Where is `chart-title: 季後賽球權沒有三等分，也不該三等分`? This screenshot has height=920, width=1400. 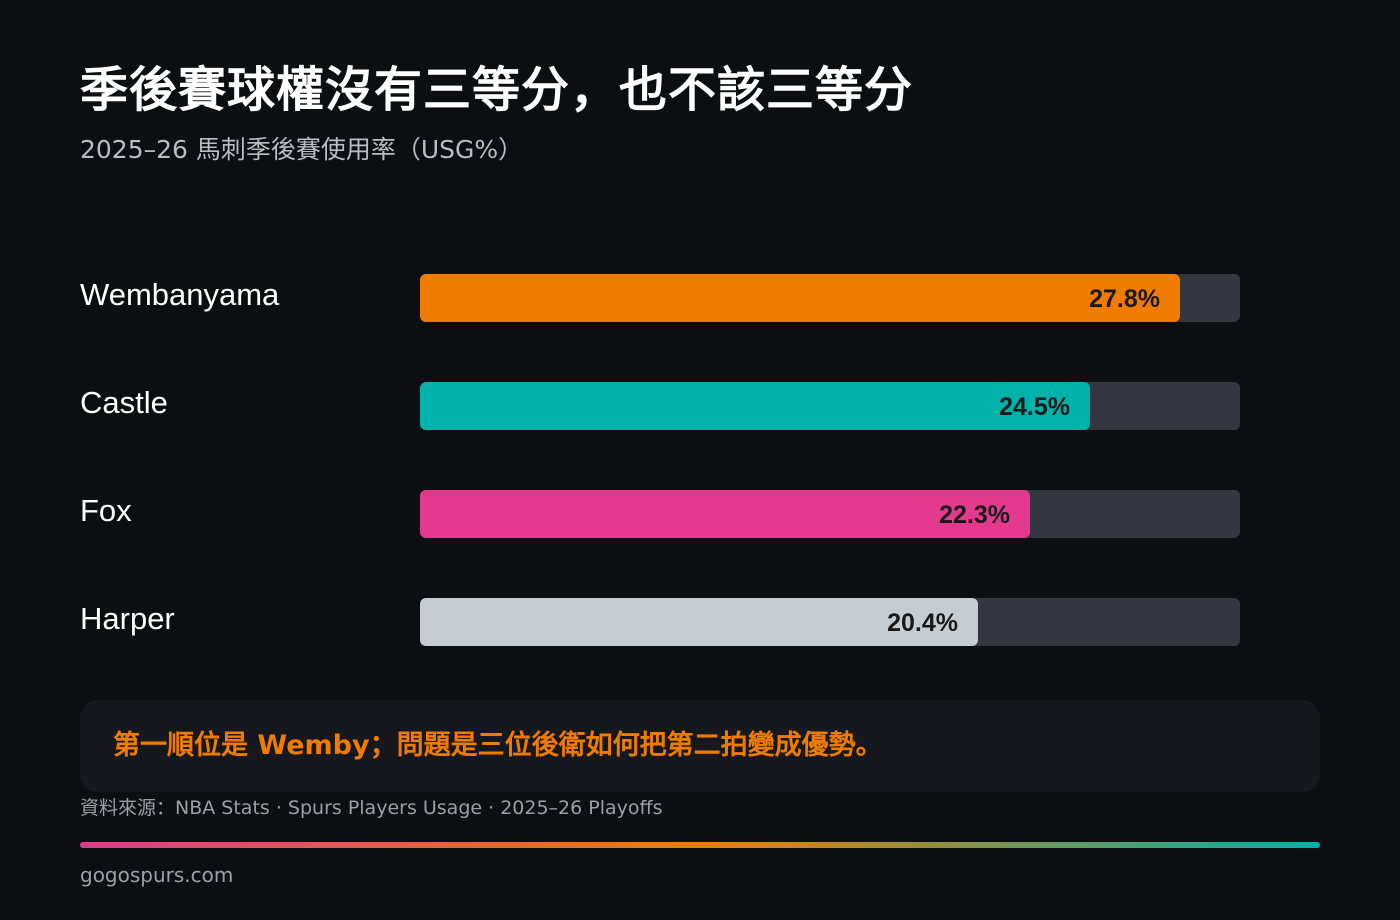
chart-title: 季後賽球權沒有三等分，也不該三等分 is located at coordinates (497, 90).